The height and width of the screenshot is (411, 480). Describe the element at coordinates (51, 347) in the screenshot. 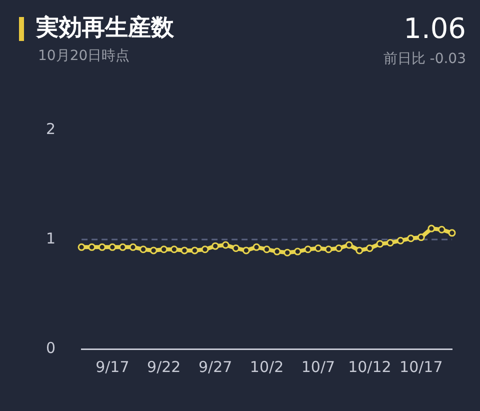

I see `y-tick-label: 0` at that location.